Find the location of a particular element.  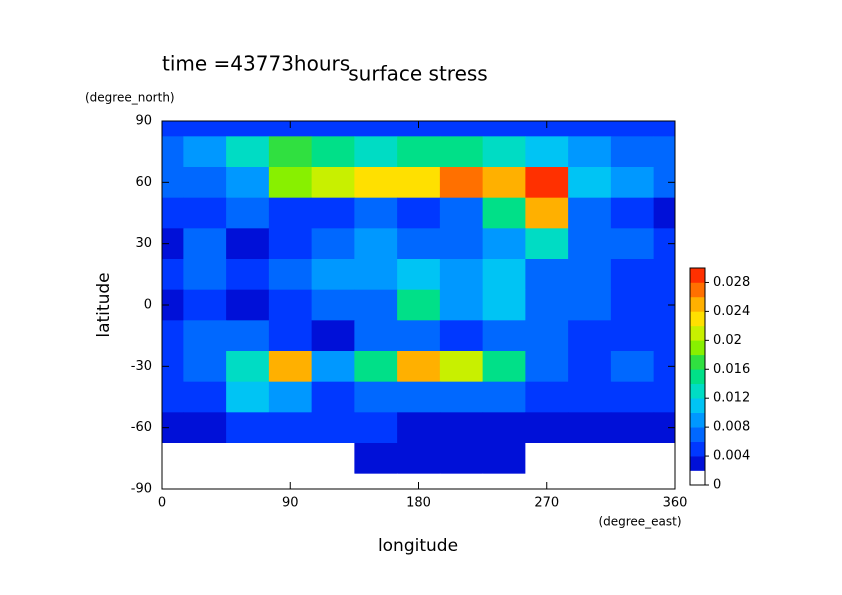

x-unit: (degree_east) is located at coordinates (639, 522).